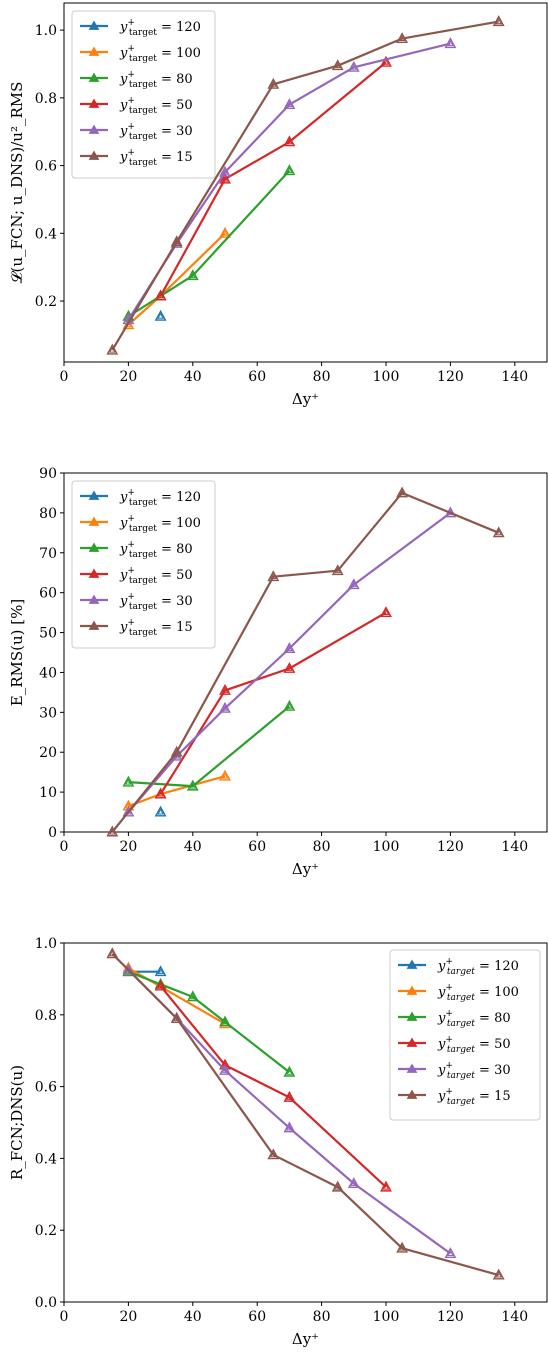  Describe the element at coordinates (48, 514) in the screenshot. I see `y-tick-label: 80` at that location.